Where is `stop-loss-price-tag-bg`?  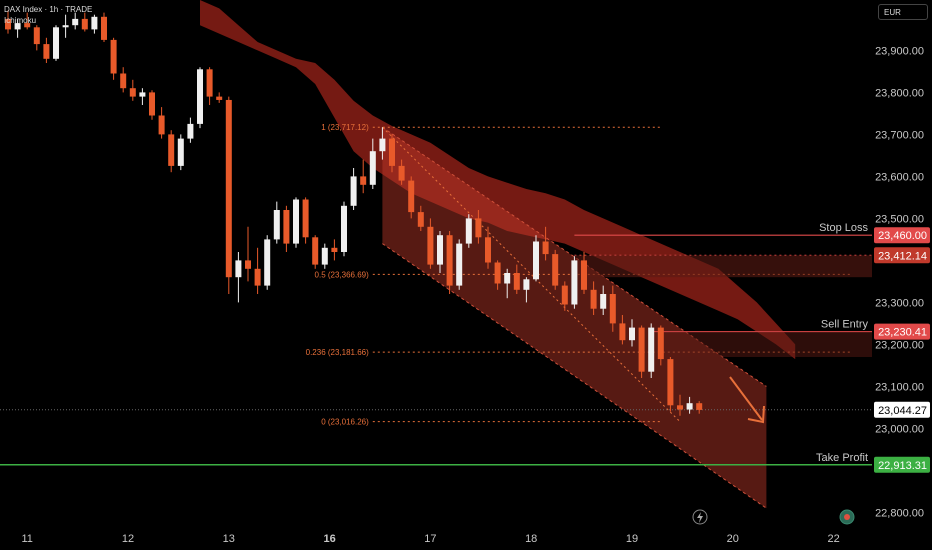
stop-loss-price-tag-bg is located at coordinates (902, 235).